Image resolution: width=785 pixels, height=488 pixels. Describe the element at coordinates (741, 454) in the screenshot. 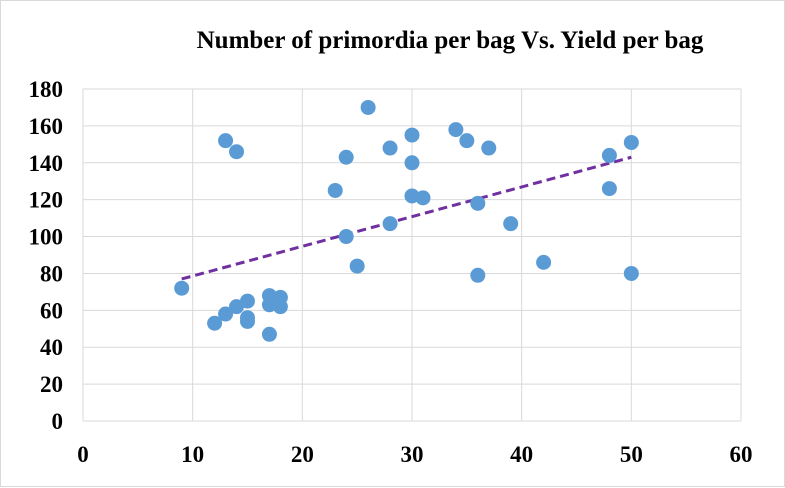

I see `x-tick-label: 60` at that location.